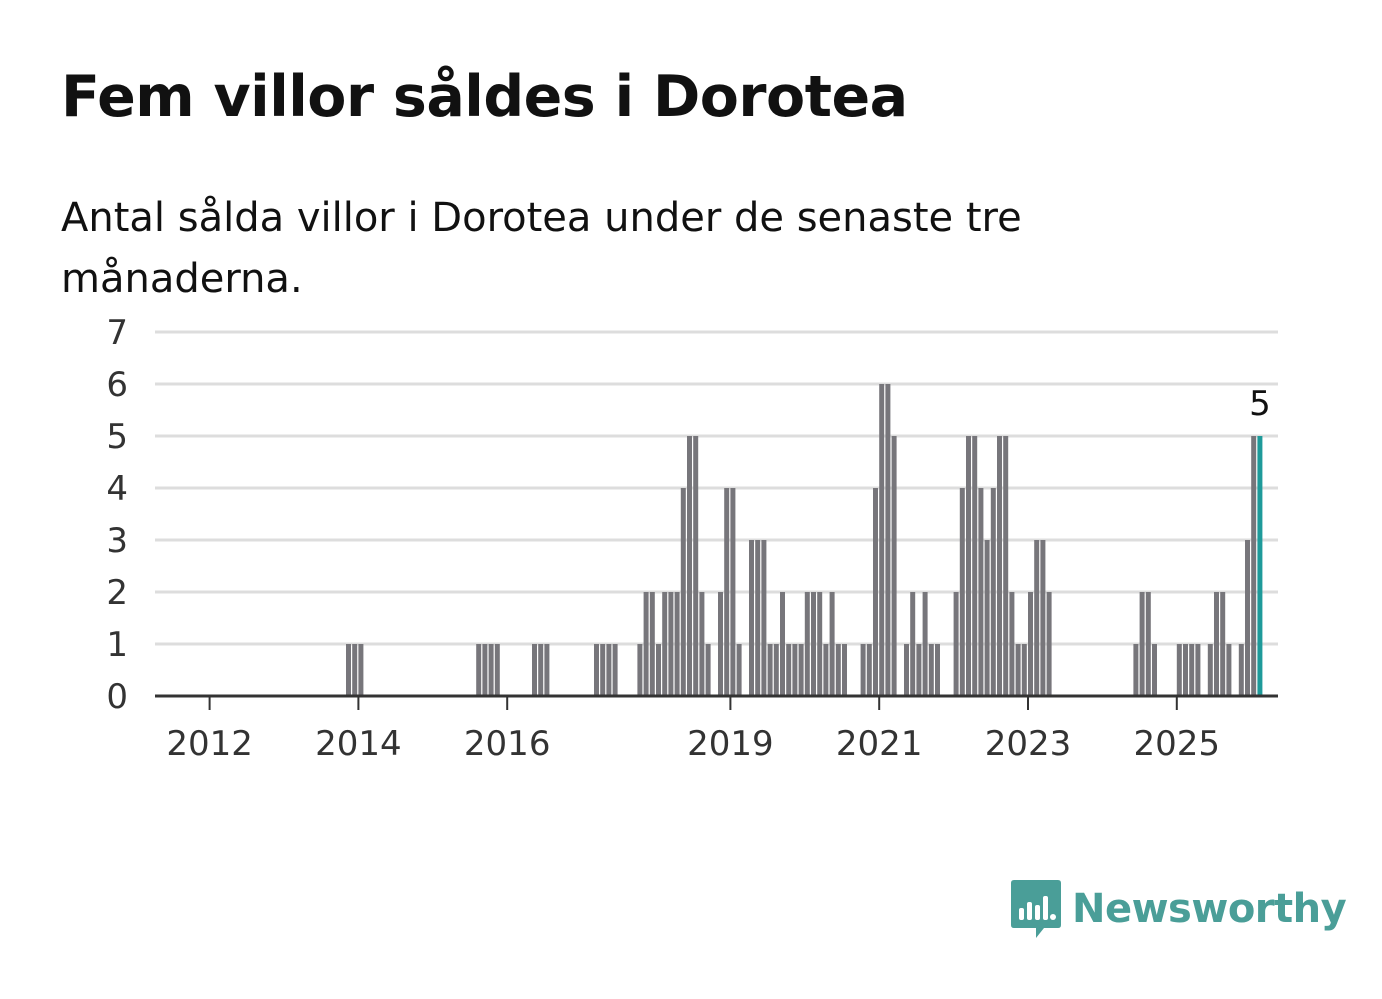 Image resolution: width=1382 pixels, height=999 pixels. I want to click on x-tick-label: 2012, so click(209, 744).